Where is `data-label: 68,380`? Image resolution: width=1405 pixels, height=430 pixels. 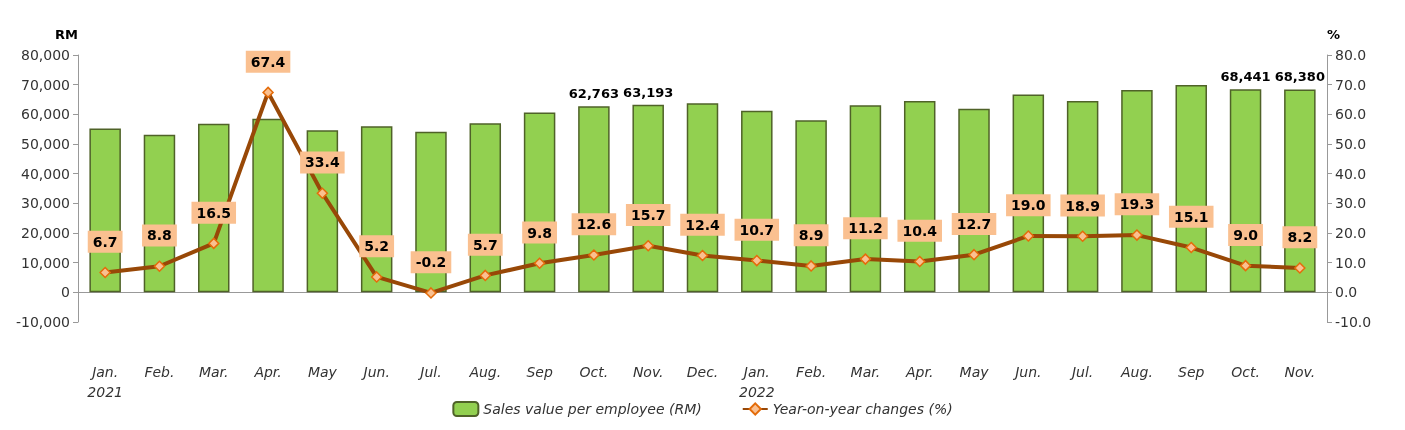
data-label: 68,380 is located at coordinates (1299, 77).